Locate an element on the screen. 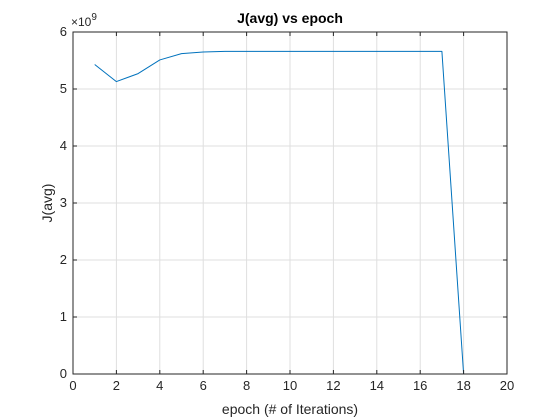  y-multiplier-label: ×10⁹ is located at coordinates (84, 20).